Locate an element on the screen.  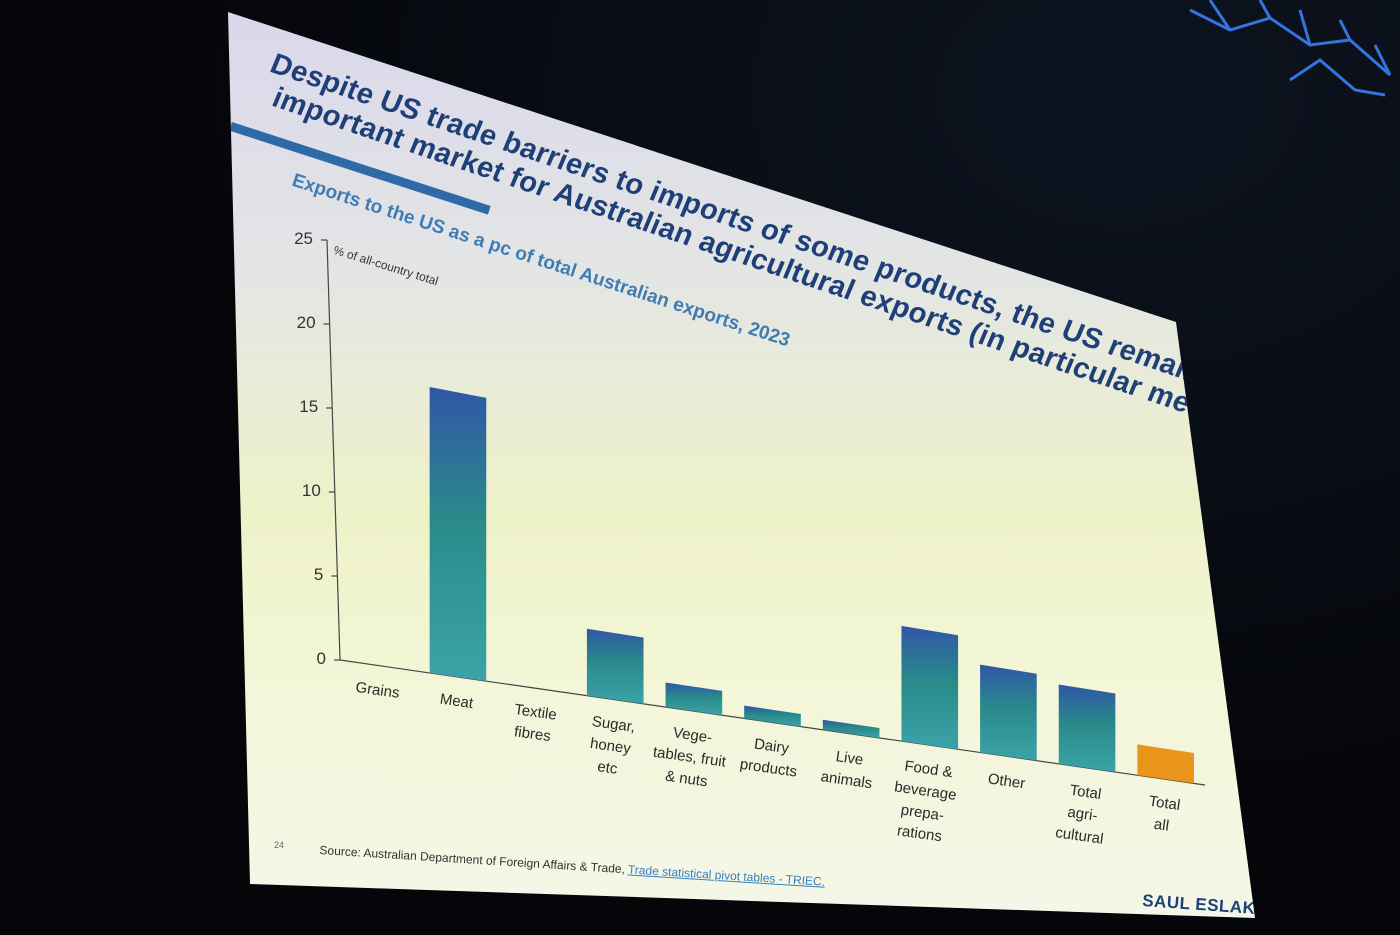
stage-lighting-truss is located at coordinates (1290, 48).